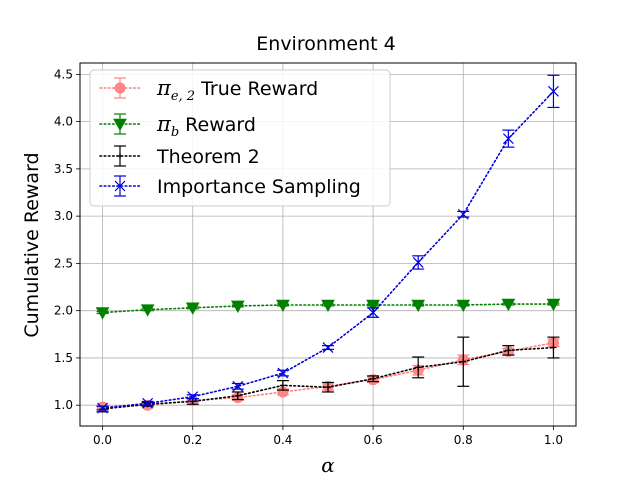 The width and height of the screenshot is (640, 480). I want to click on legend-label: πe, 2 True Reward, so click(237, 90).